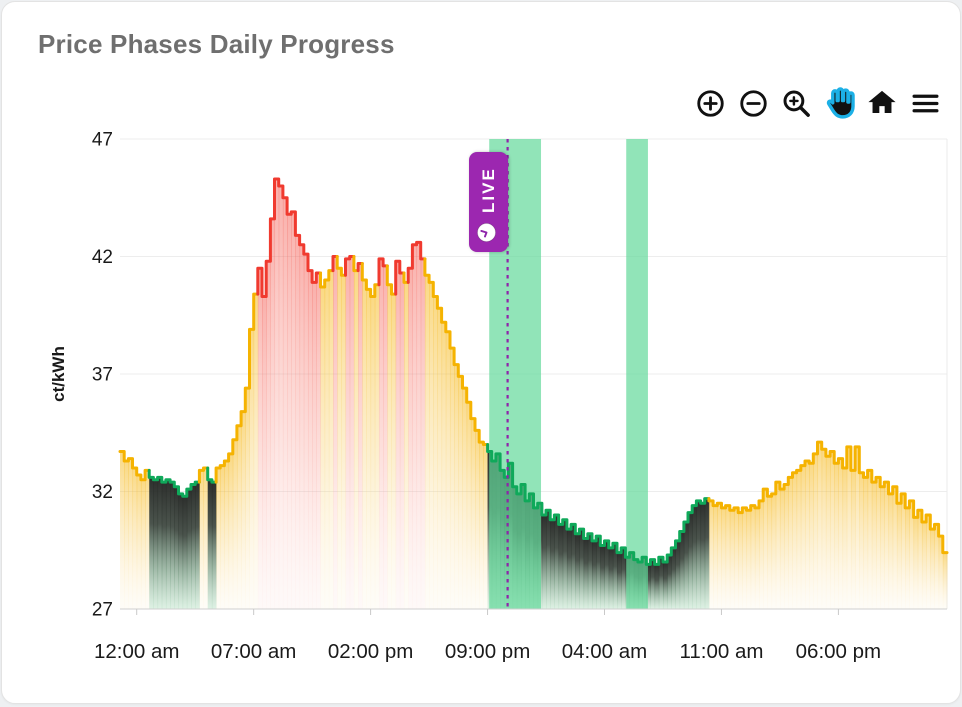 The height and width of the screenshot is (707, 962). Describe the element at coordinates (136, 651) in the screenshot. I see `x-tick-label: 12:00 am` at that location.